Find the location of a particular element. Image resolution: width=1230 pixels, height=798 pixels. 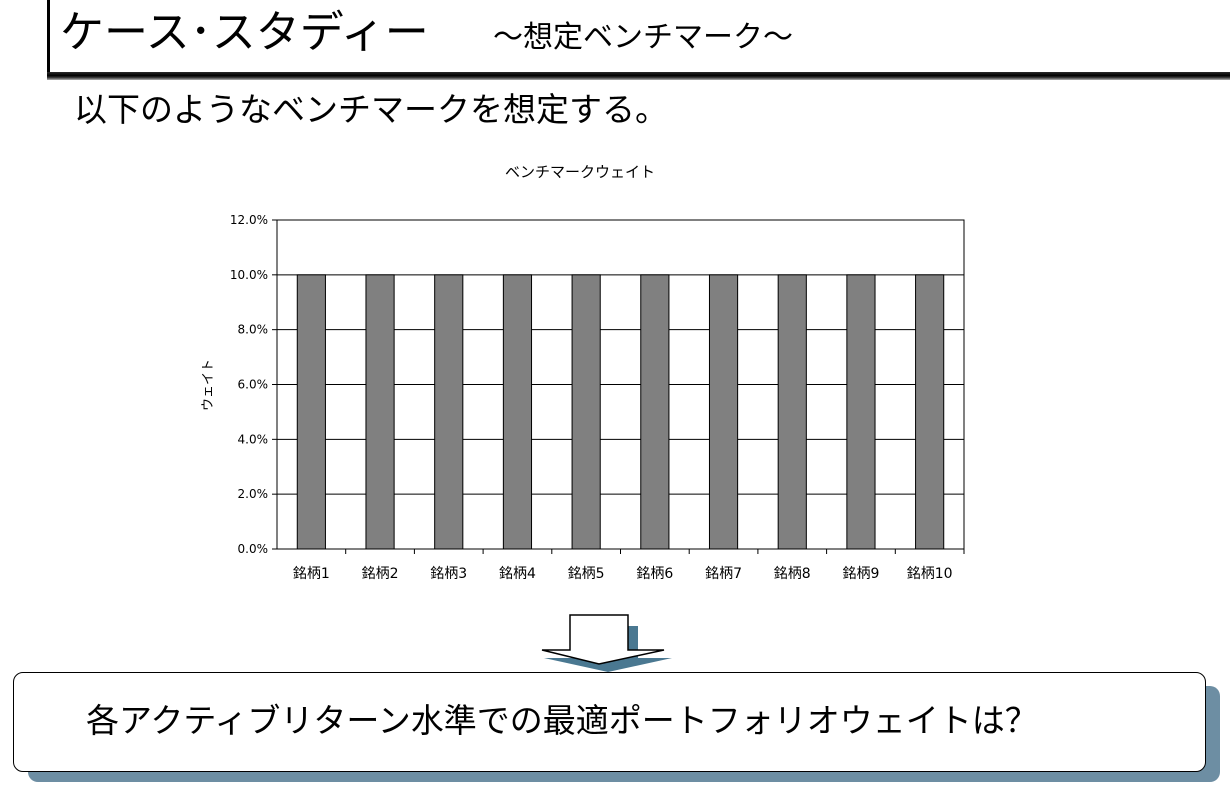

x-tick-label: 銘柄6 is located at coordinates (654, 574).